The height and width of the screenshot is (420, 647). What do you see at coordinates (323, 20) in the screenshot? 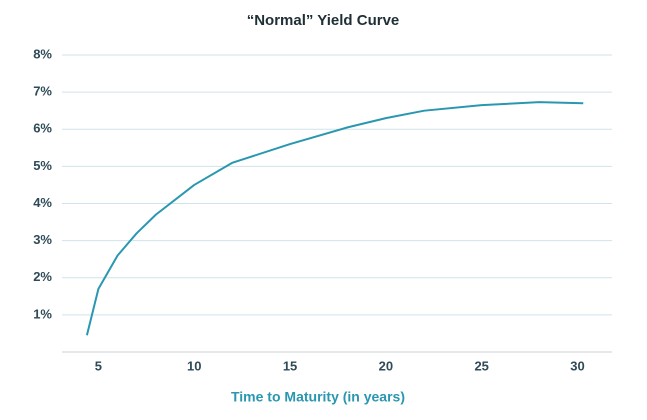
I see `chart-title: “Normal” Yield Curve` at bounding box center [323, 20].